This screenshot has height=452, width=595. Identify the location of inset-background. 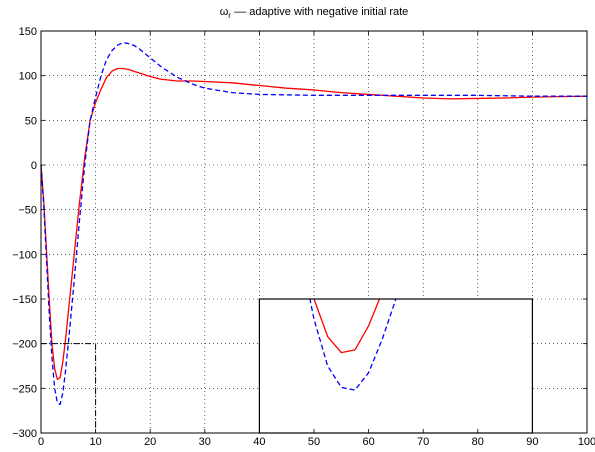
(396, 366).